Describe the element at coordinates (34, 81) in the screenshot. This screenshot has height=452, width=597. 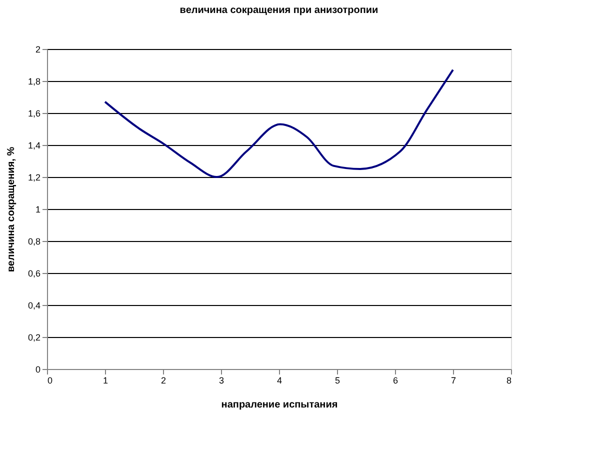
I see `y-tick-label: 1,8` at that location.